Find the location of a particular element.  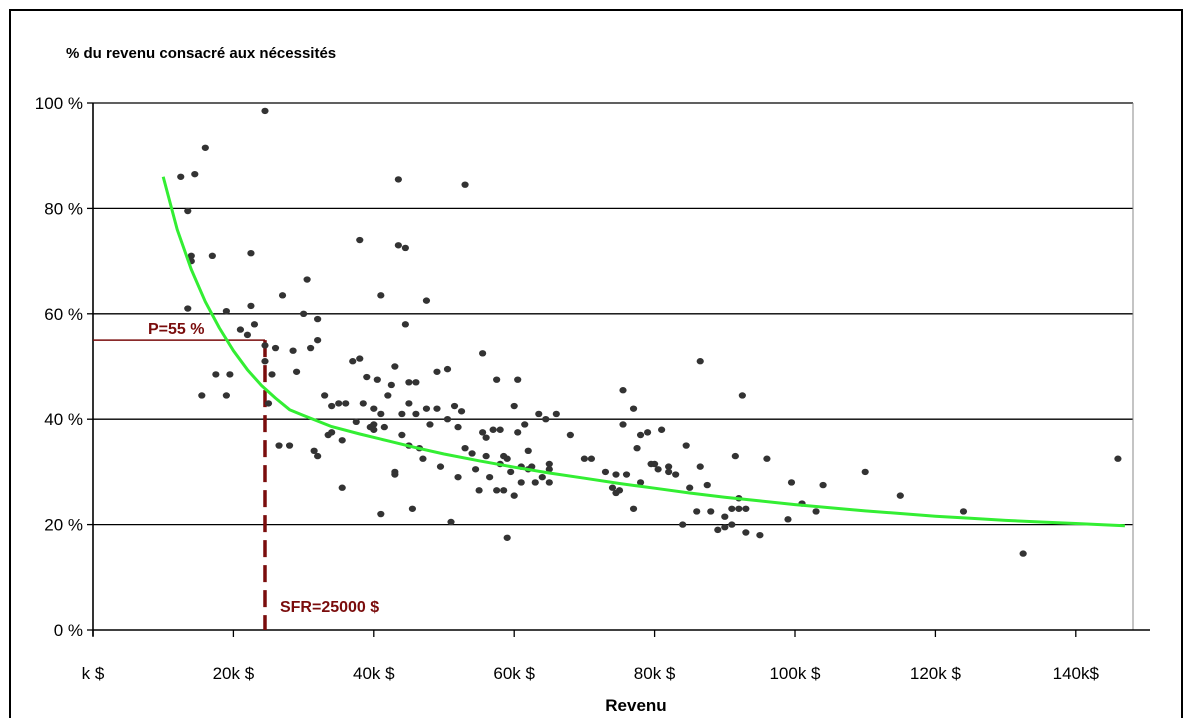

x-tick-label: 20k $ is located at coordinates (234, 673).